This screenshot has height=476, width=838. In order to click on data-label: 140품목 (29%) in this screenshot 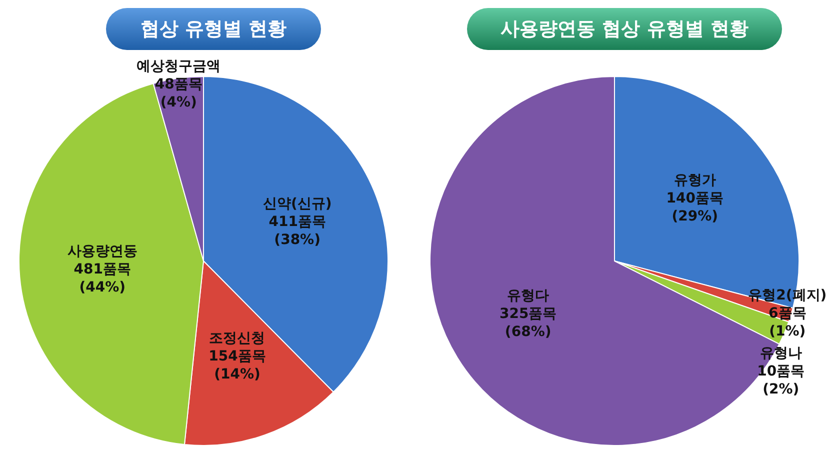, I will do `click(695, 207)`.